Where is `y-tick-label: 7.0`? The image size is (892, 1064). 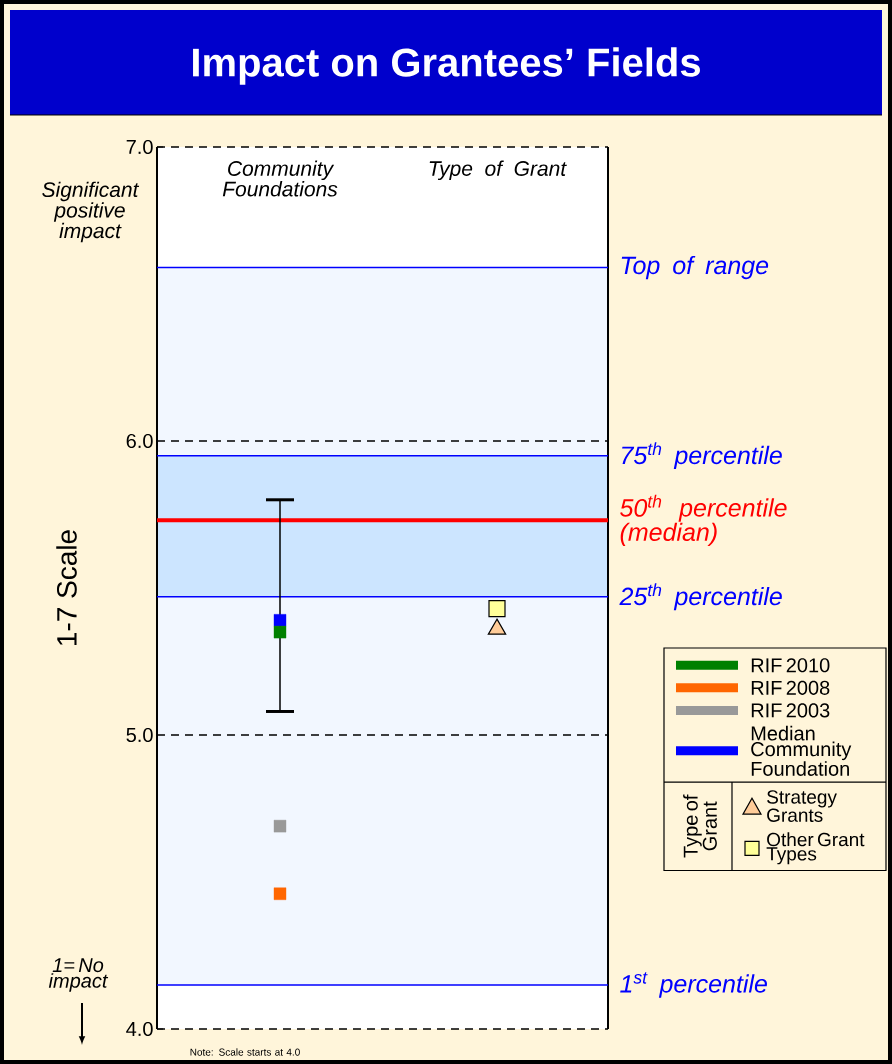
y-tick-label: 7.0 is located at coordinates (139, 147).